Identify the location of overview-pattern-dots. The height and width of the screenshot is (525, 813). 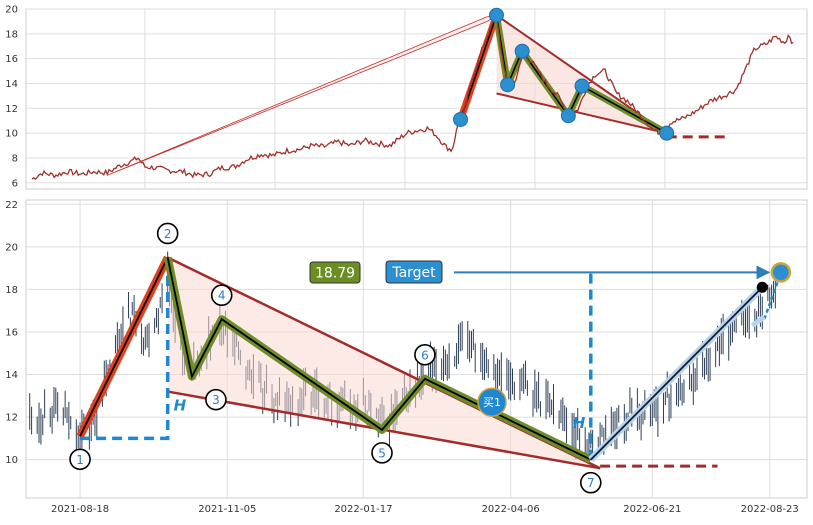
(564, 74).